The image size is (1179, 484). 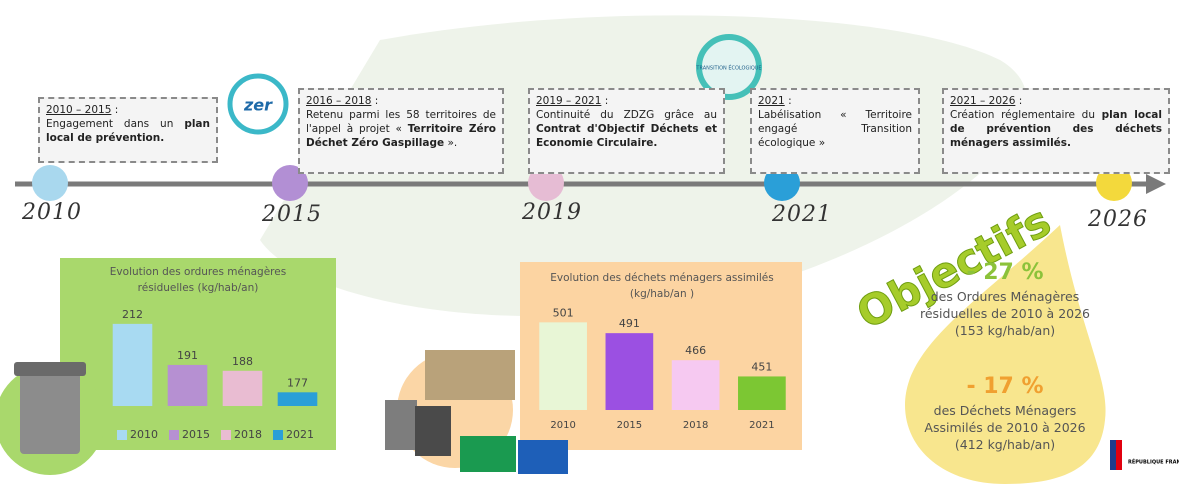 I want to click on badge-zero, so click(x=258, y=104).